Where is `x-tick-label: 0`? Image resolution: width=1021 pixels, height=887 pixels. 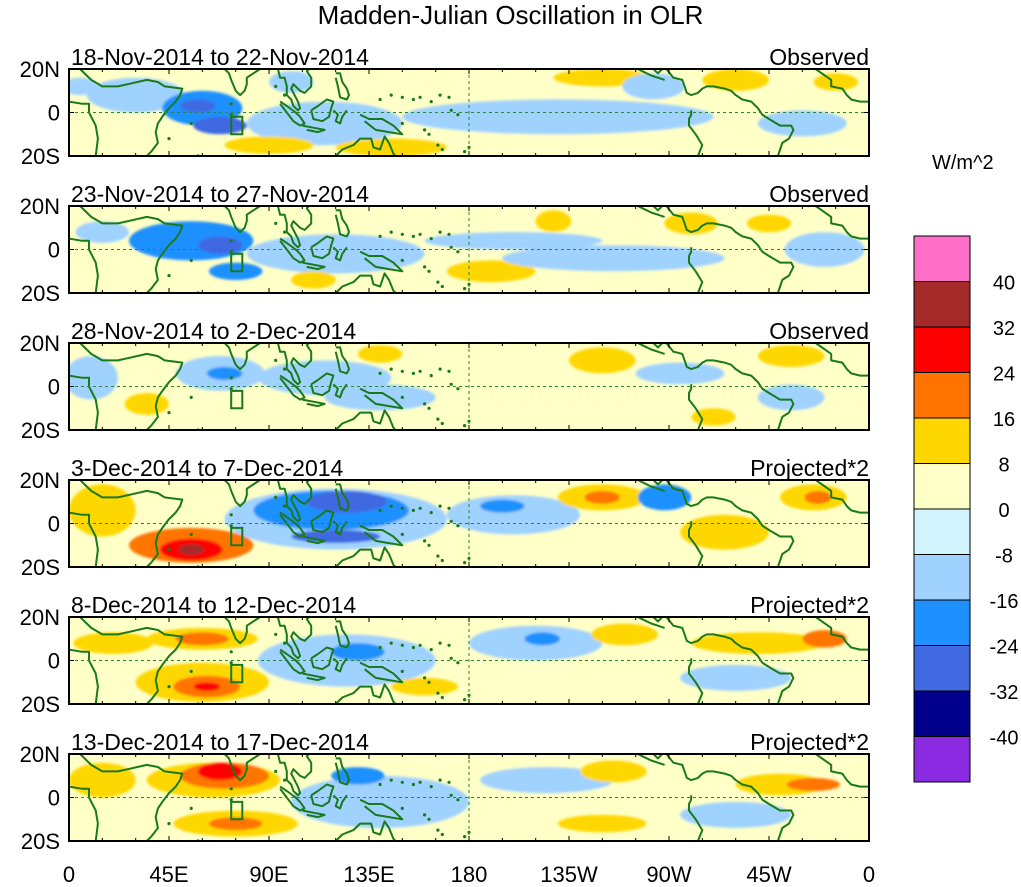 x-tick-label: 0 is located at coordinates (69, 874).